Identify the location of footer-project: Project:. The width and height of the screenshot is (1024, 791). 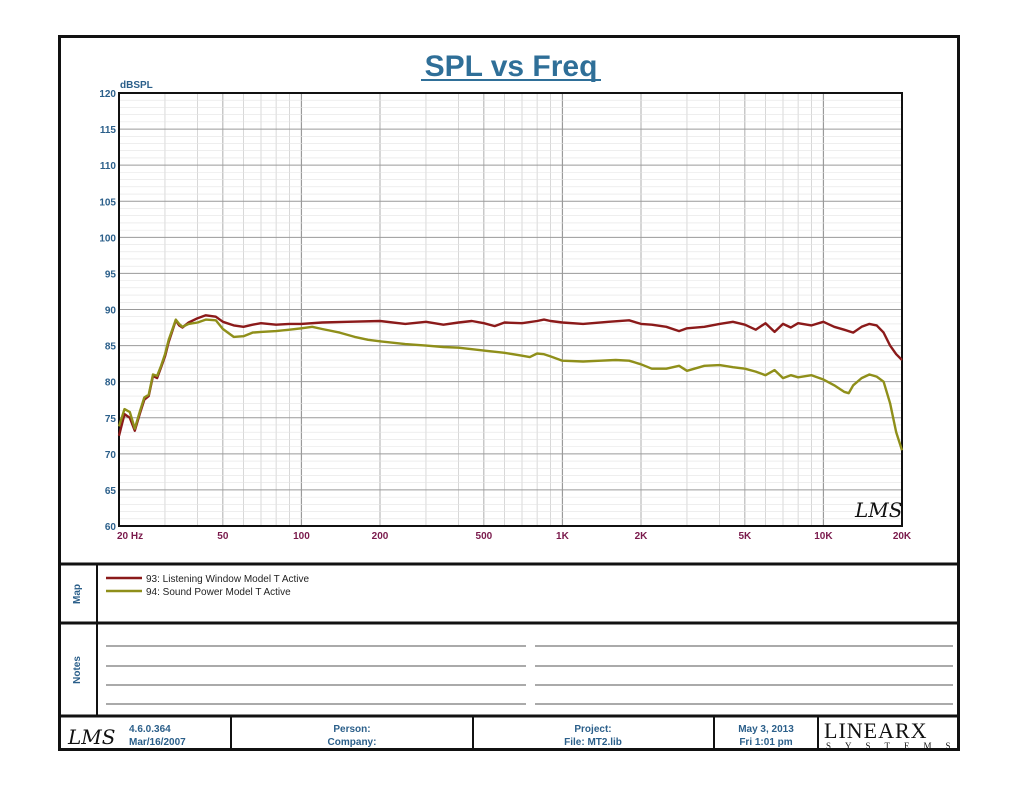
(592, 729).